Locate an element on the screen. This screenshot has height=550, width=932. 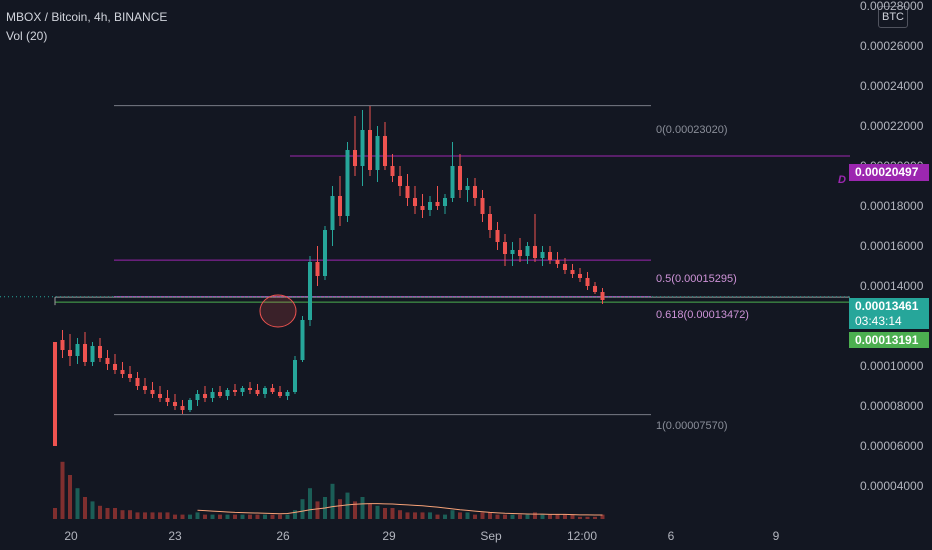
fib-label-1: 1(0.00007570) is located at coordinates (692, 426).